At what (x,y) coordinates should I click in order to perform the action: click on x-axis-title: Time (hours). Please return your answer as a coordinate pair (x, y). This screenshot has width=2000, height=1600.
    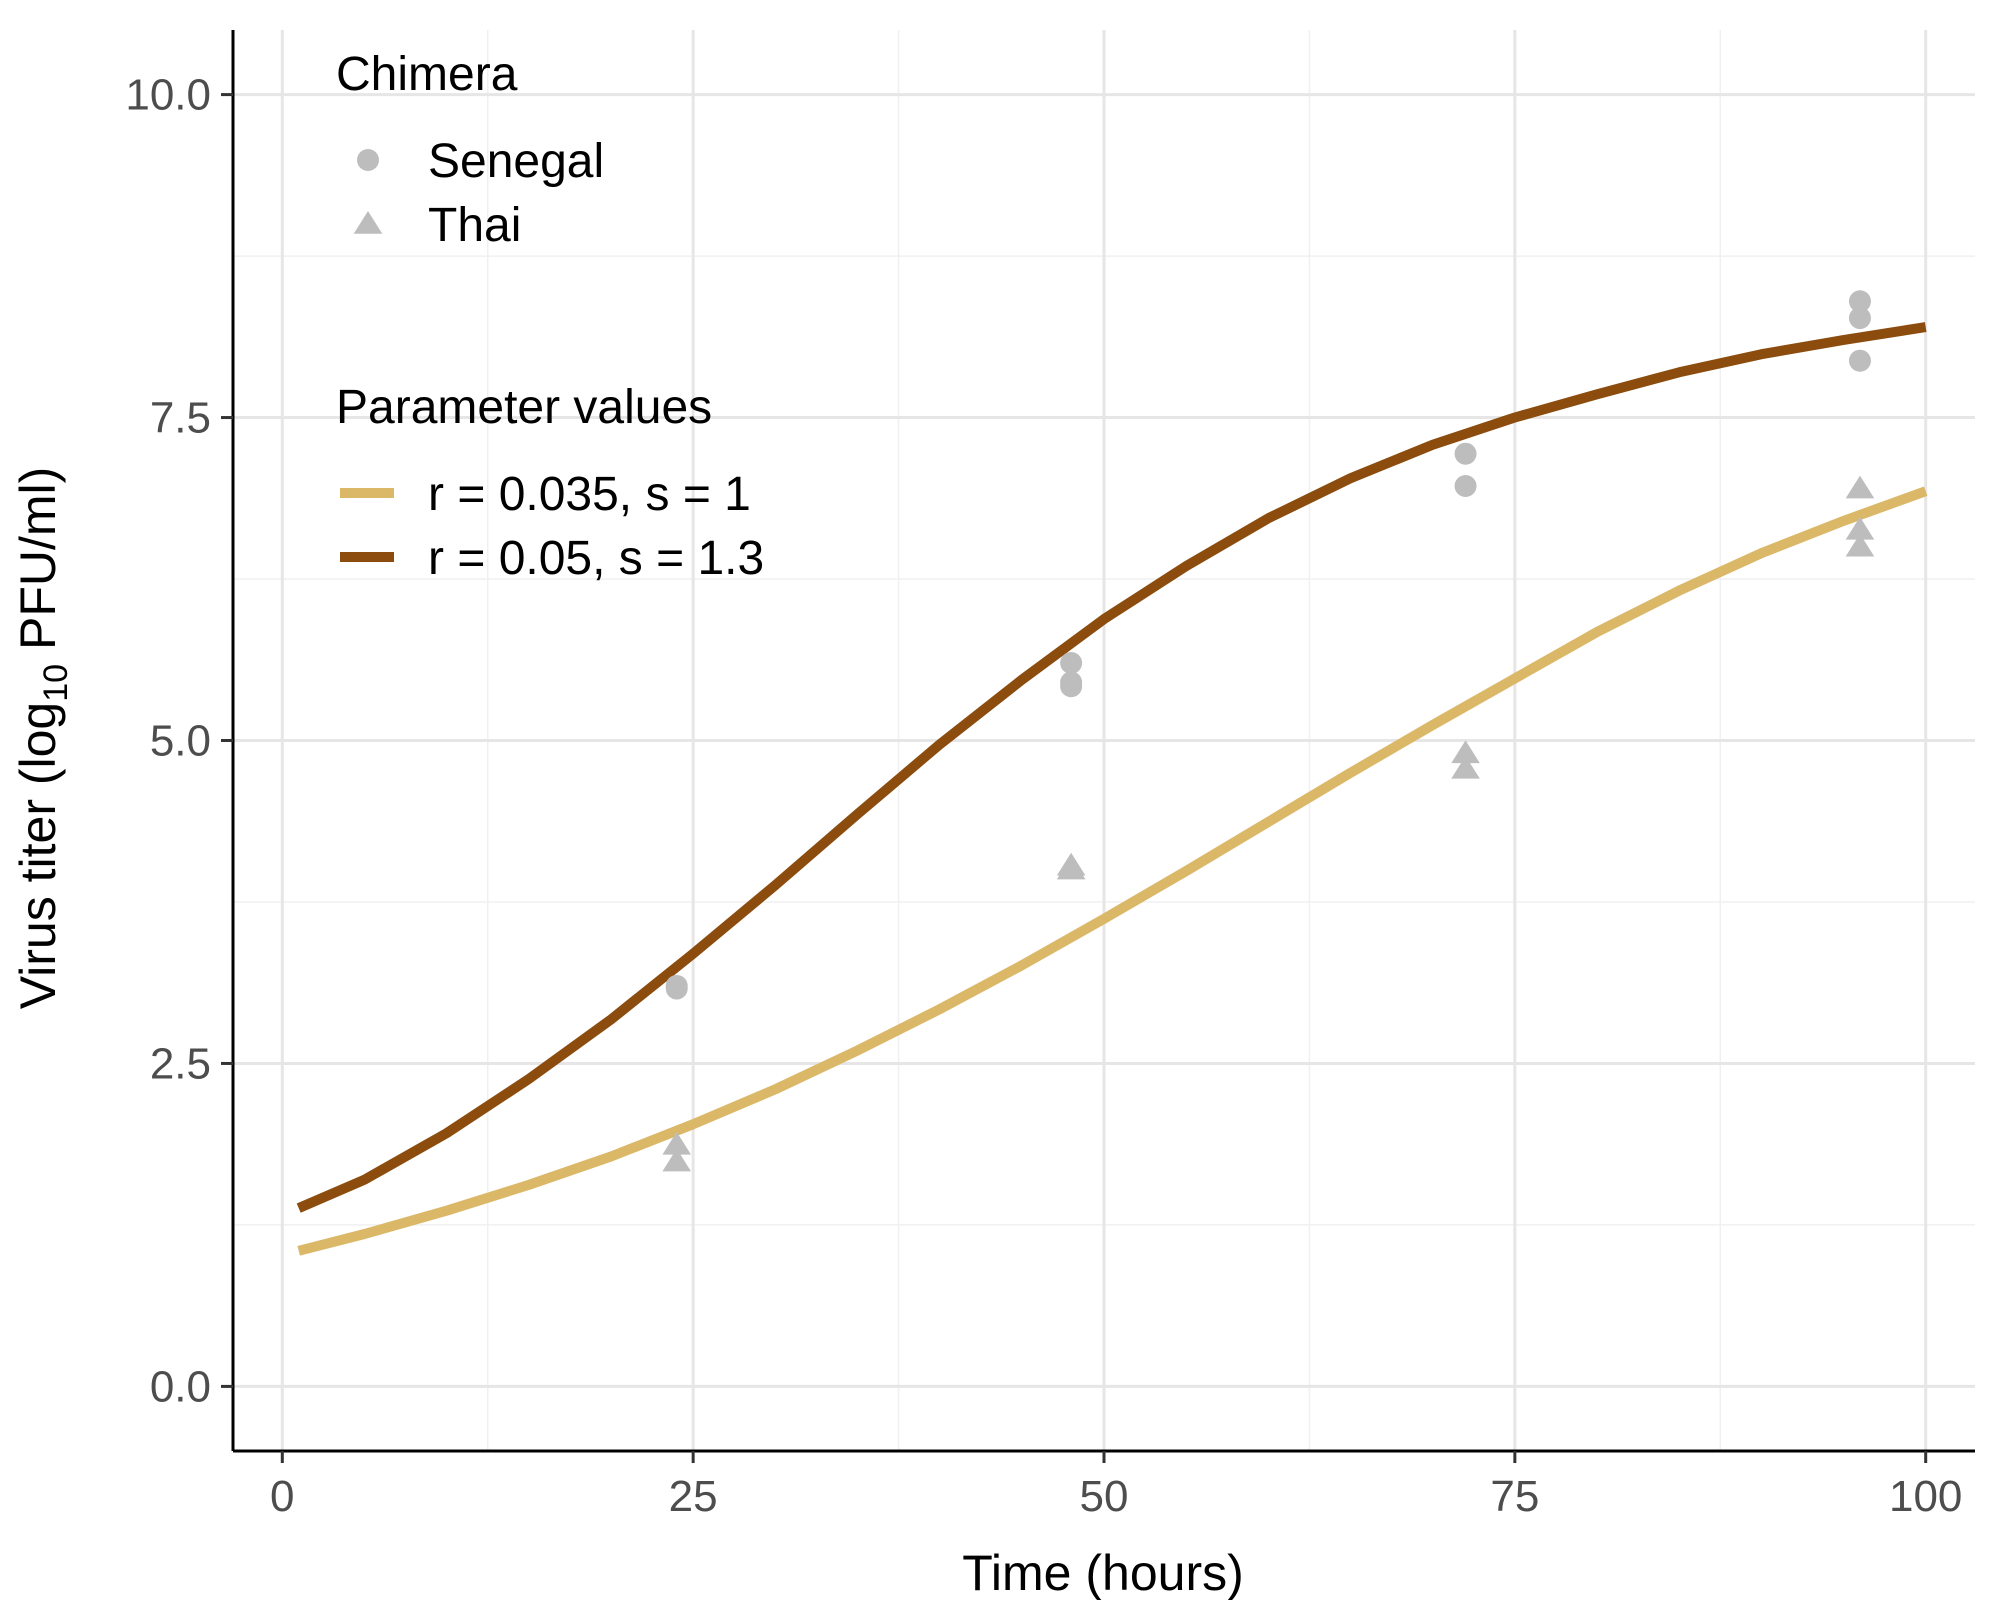
    Looking at the image, I should click on (1103, 1572).